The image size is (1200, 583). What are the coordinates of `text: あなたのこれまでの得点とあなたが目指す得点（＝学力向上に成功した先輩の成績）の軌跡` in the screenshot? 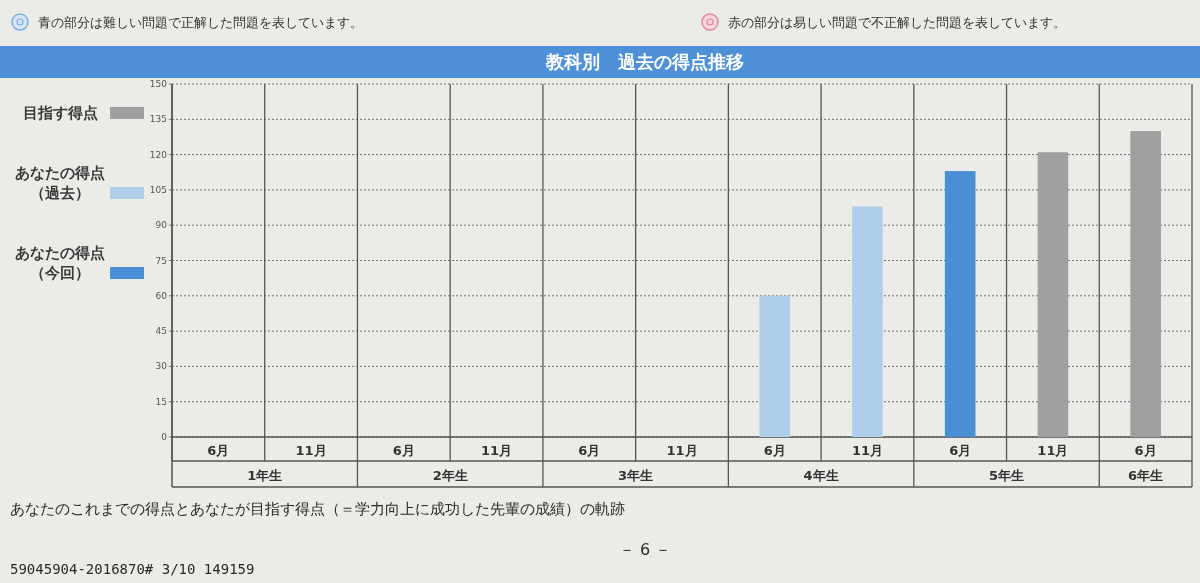 It's located at (317, 509).